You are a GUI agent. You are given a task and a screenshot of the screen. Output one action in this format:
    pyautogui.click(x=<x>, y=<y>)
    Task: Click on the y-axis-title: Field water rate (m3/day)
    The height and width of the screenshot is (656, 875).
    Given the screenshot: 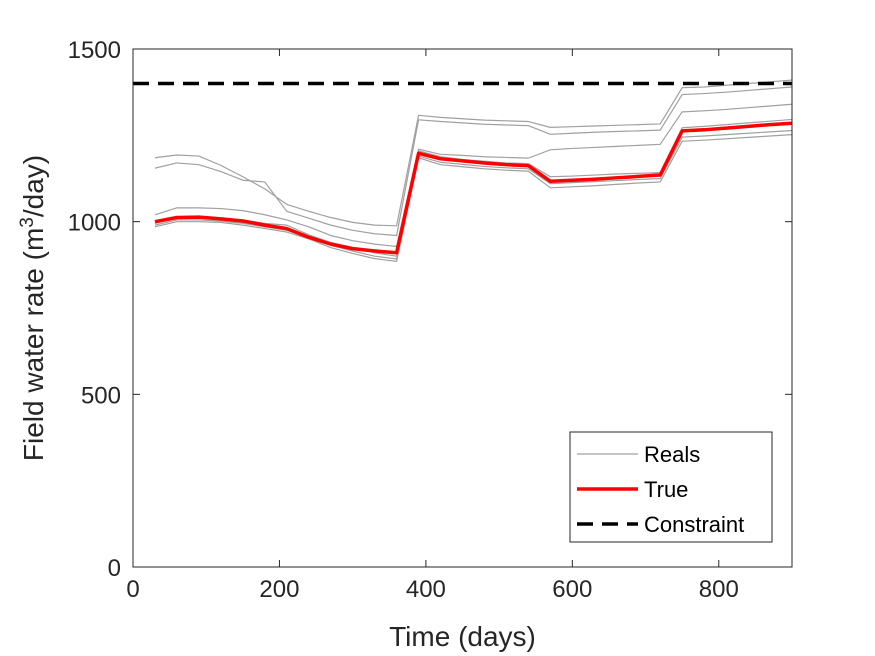 What is the action you would take?
    pyautogui.click(x=33, y=308)
    